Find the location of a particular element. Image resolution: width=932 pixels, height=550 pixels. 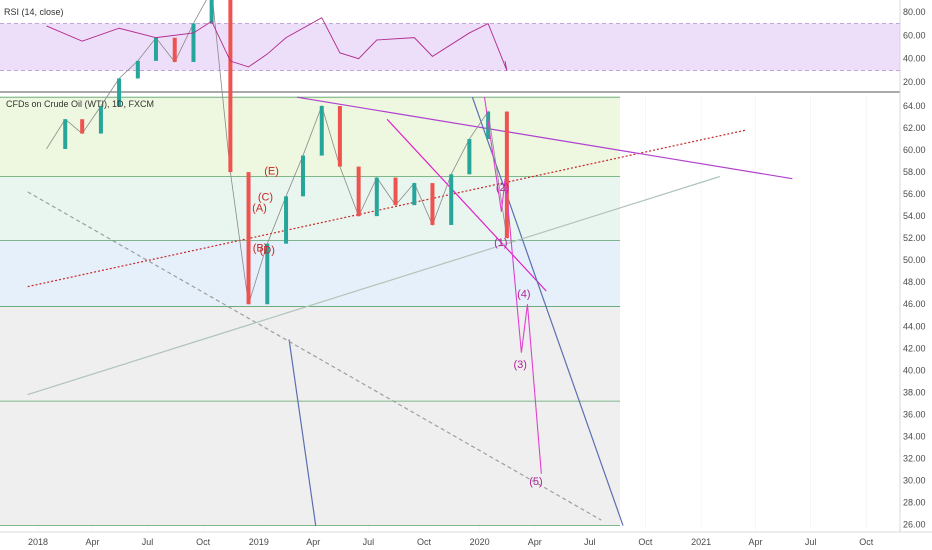

rsi-legend: RSI (14, close) is located at coordinates (34, 12).